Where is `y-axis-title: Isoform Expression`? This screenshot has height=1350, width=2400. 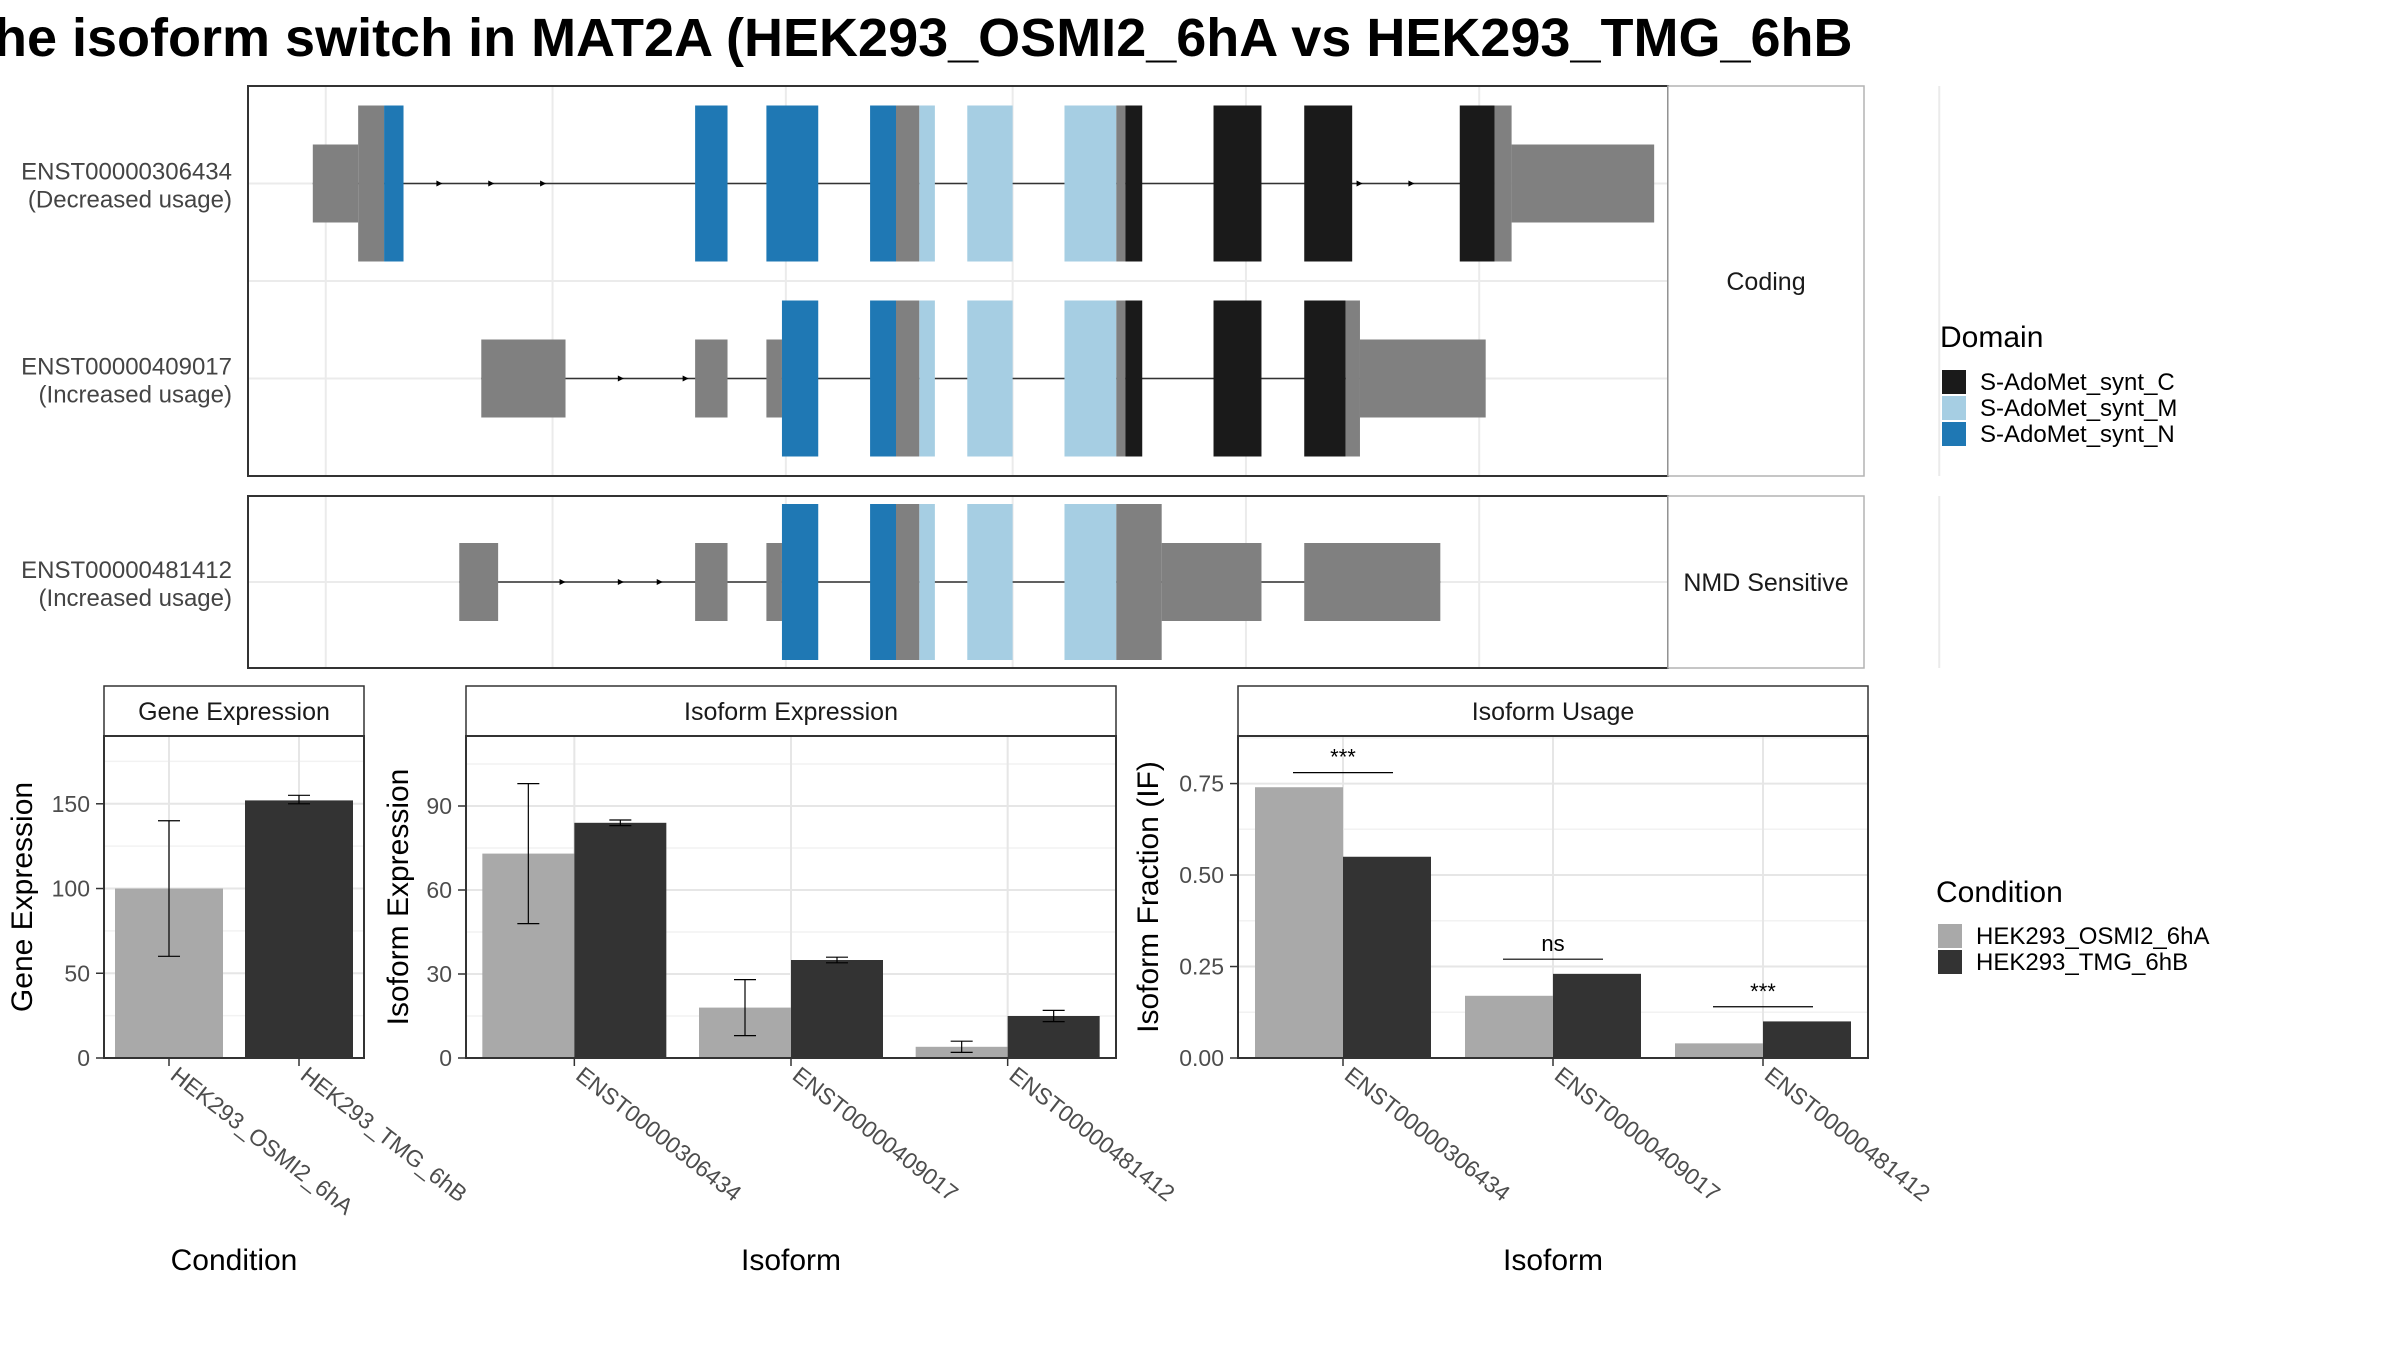 y-axis-title: Isoform Expression is located at coordinates (398, 897).